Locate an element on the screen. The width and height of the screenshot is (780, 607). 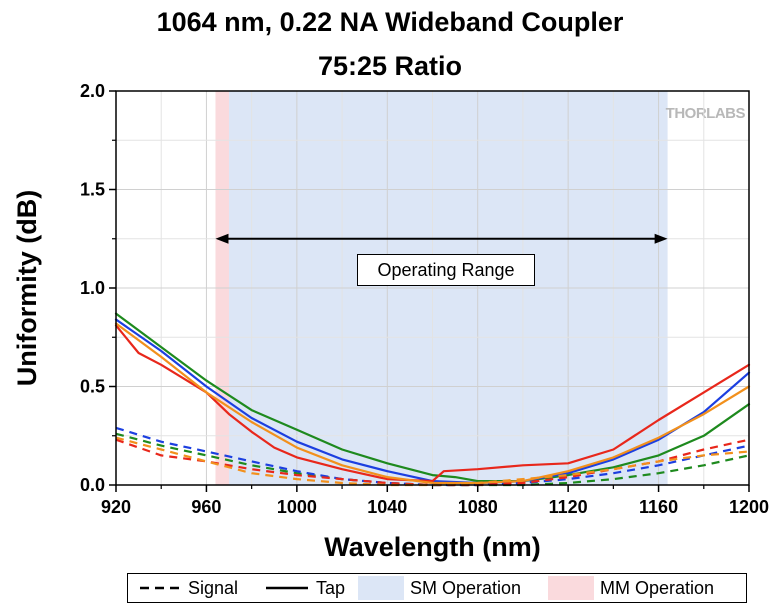
operating-range-label: Operating Range is located at coordinates (446, 270).